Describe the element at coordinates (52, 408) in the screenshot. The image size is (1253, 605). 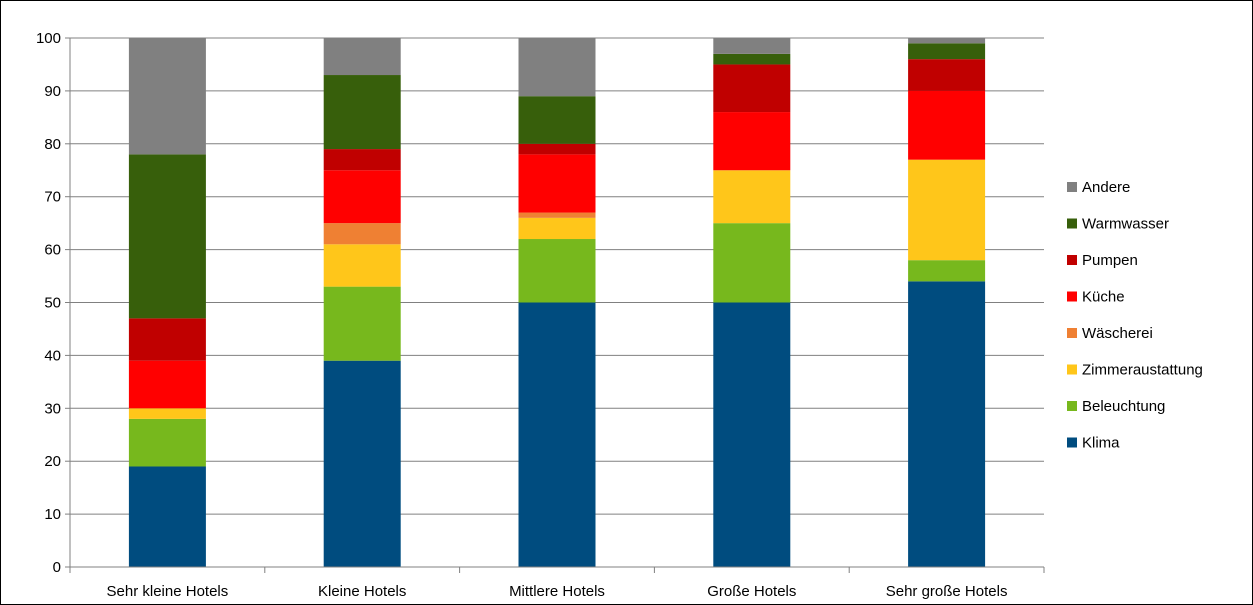
I see `y-tick-label: 30` at that location.